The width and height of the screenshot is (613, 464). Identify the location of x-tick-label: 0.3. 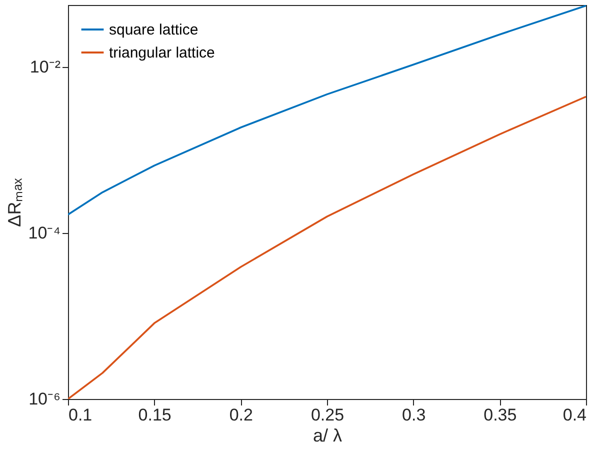
(414, 415).